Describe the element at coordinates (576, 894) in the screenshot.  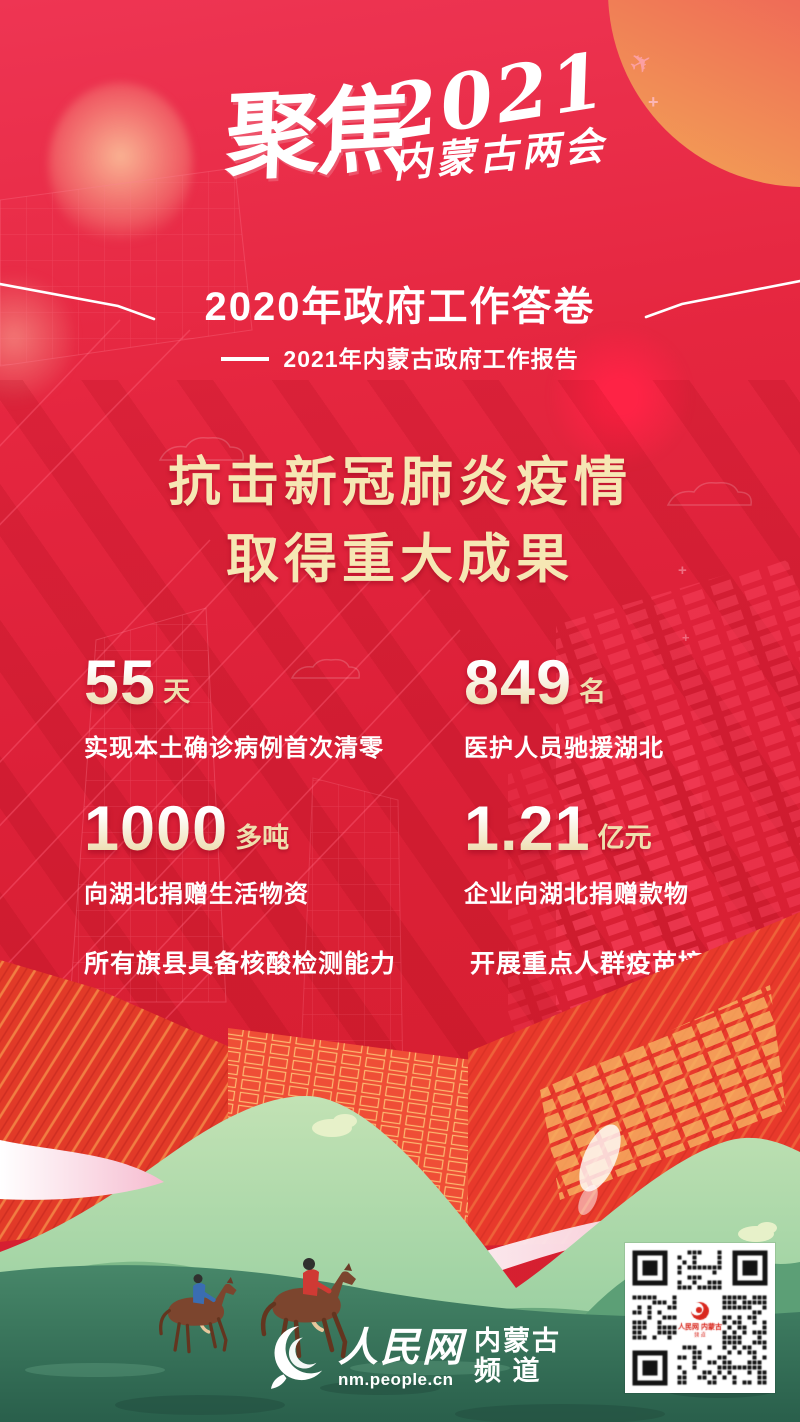
I see `stat-caption: 企业向湖北捐赠款物` at that location.